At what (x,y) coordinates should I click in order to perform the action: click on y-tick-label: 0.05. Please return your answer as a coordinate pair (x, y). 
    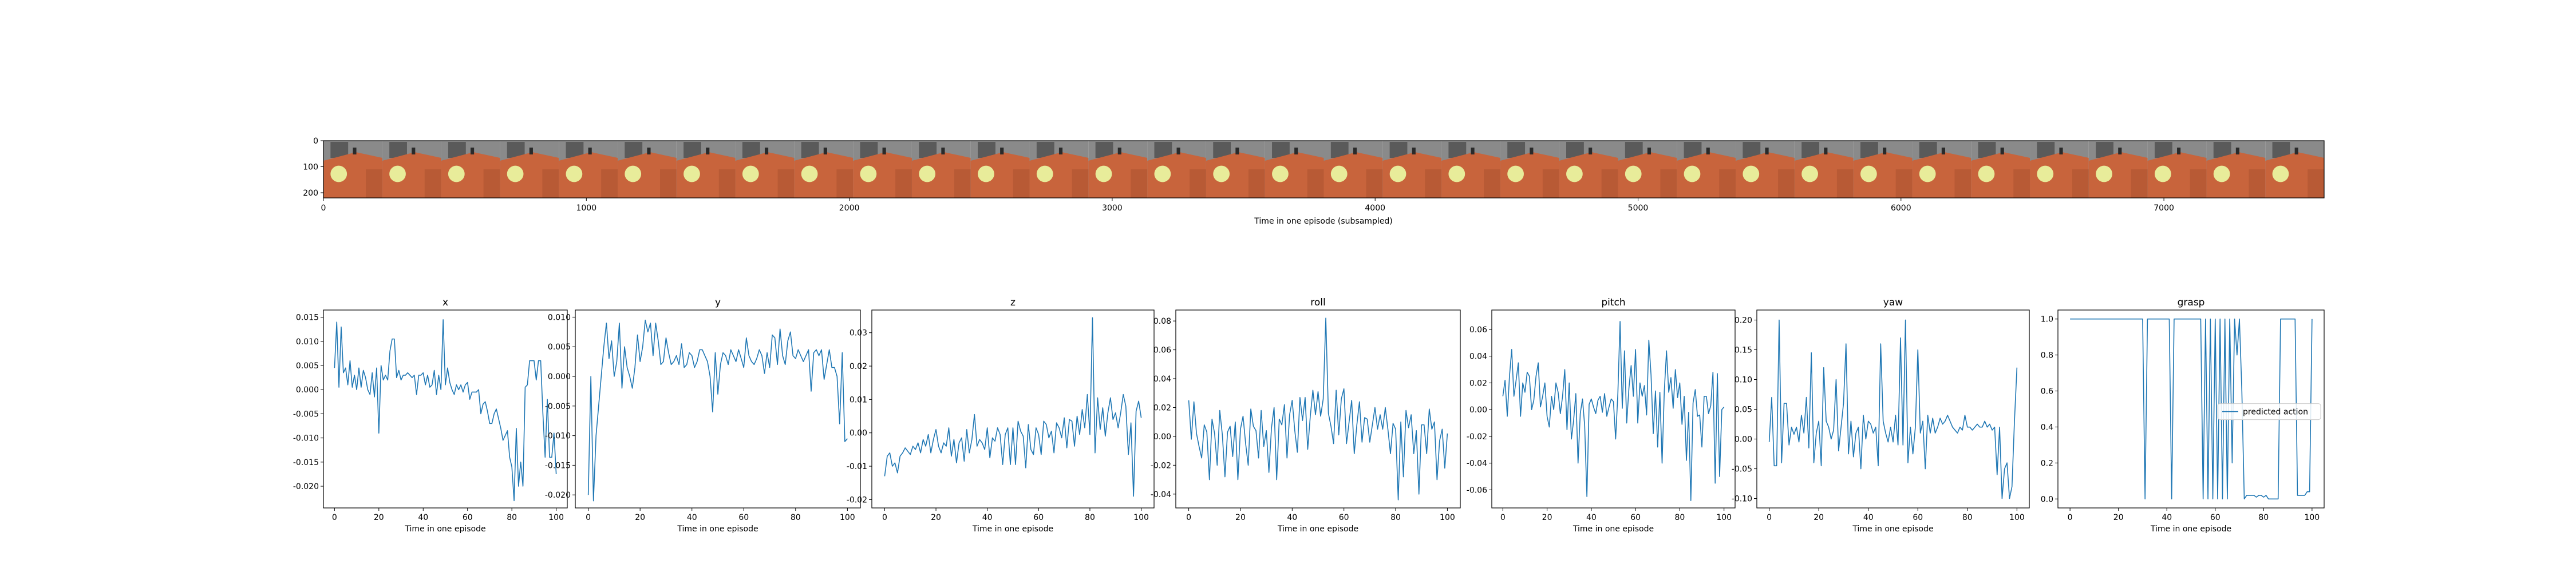
    Looking at the image, I should click on (1743, 410).